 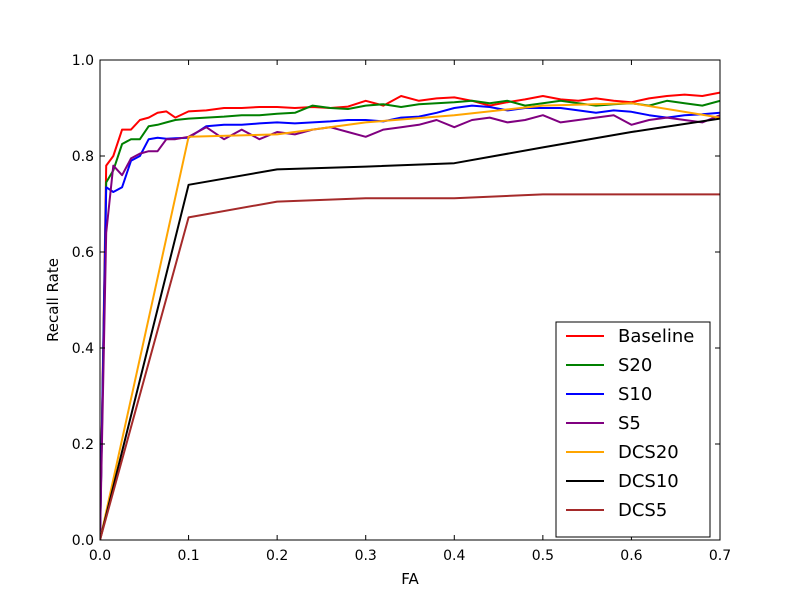 I want to click on y-tick-label: 0.6, so click(x=83, y=253).